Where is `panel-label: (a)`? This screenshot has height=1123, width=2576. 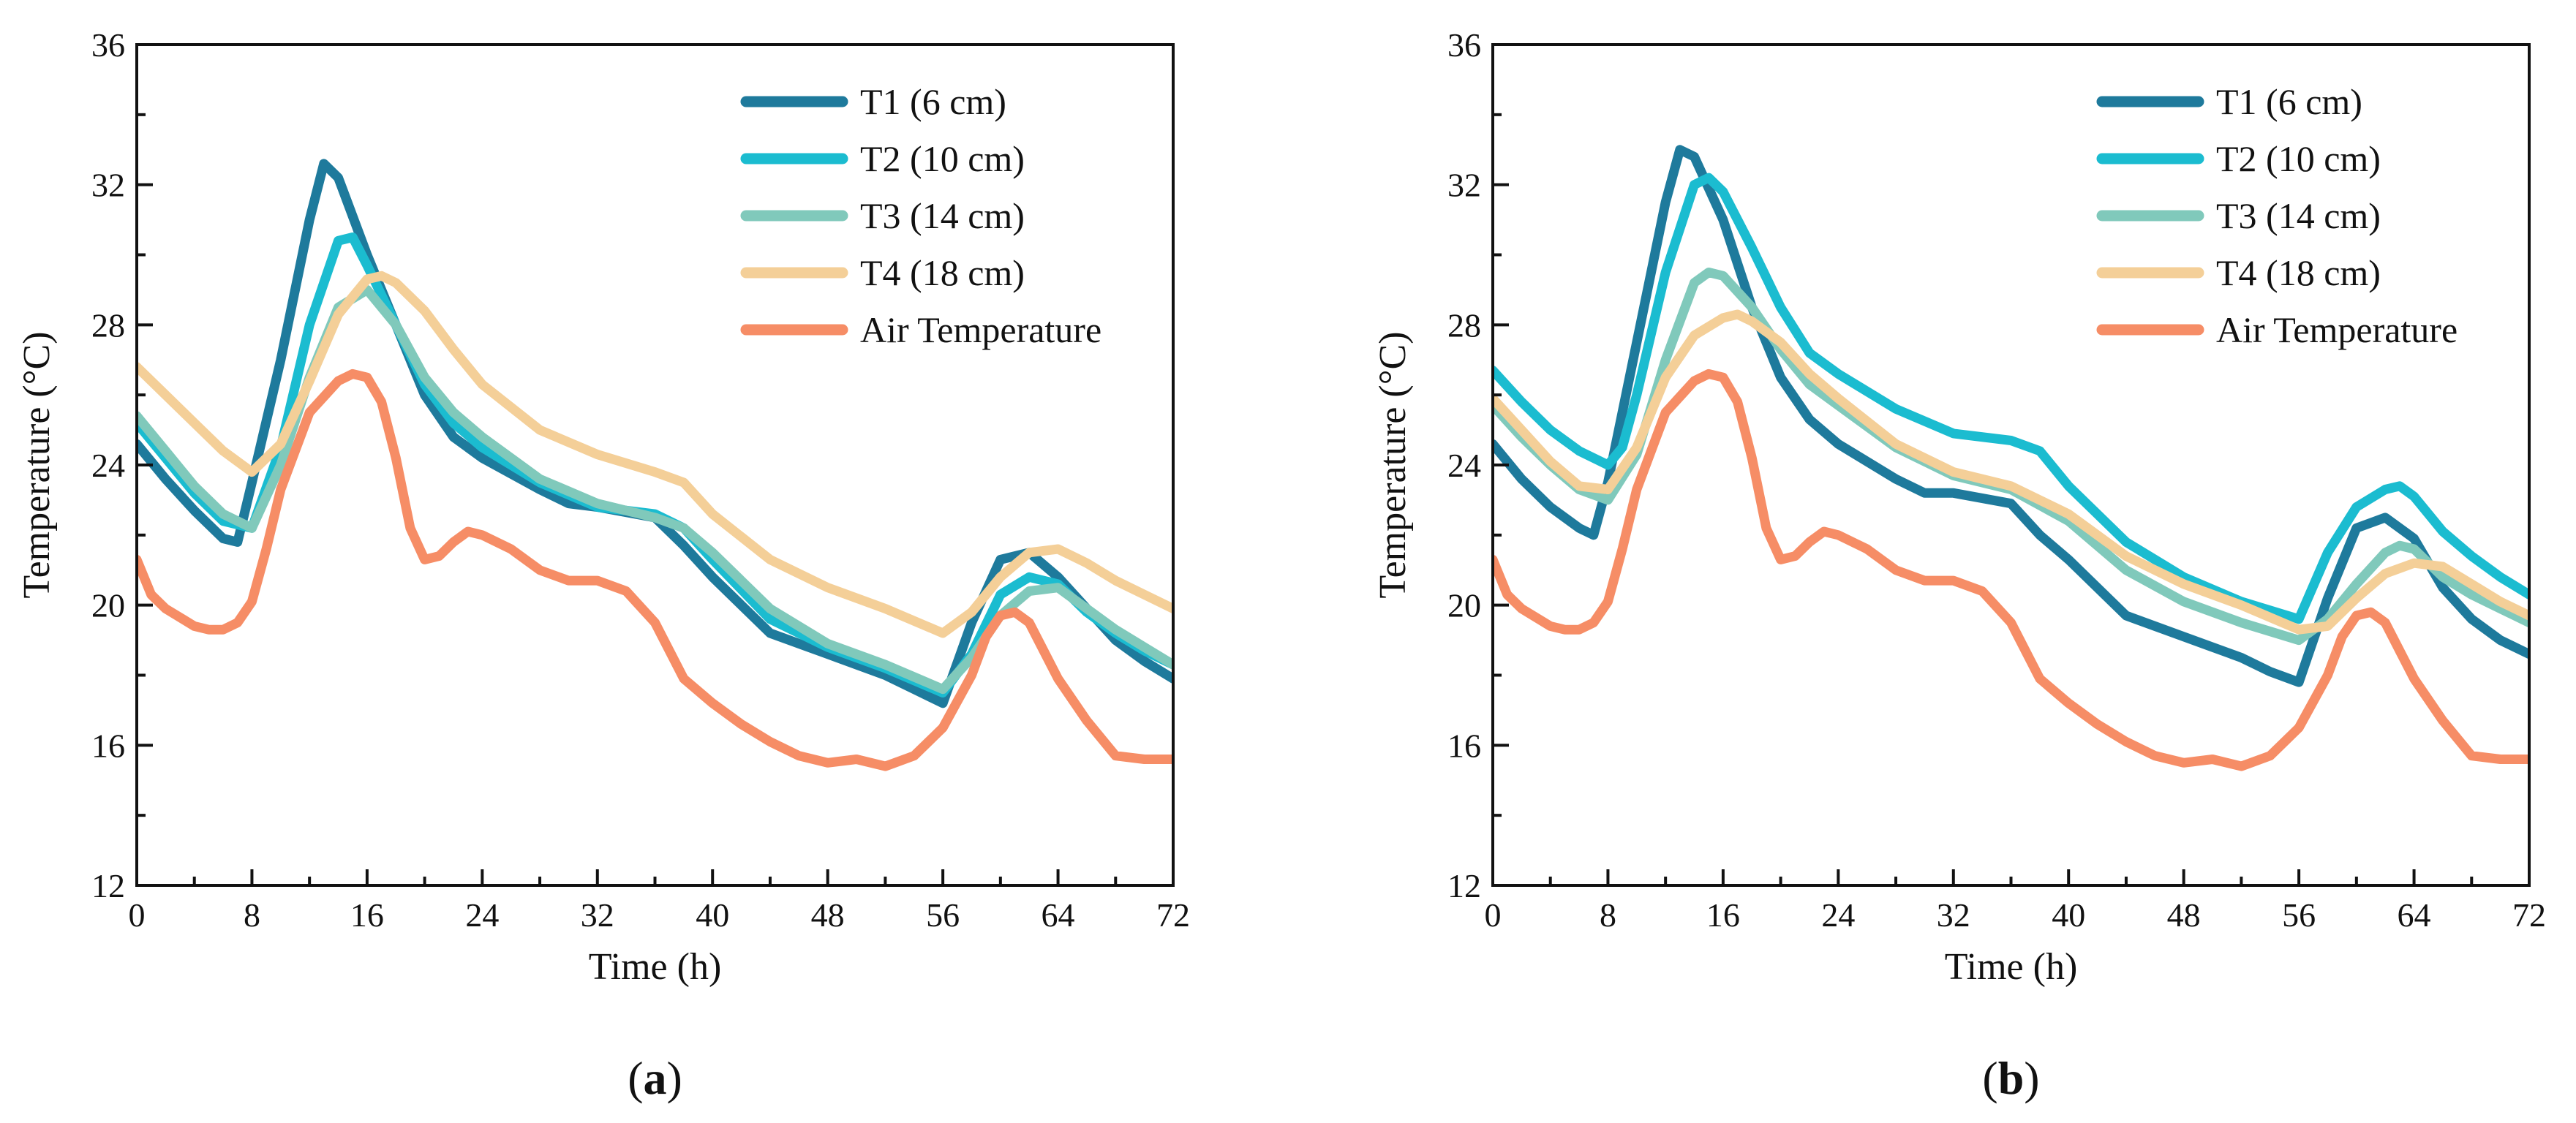 panel-label: (a) is located at coordinates (655, 1078).